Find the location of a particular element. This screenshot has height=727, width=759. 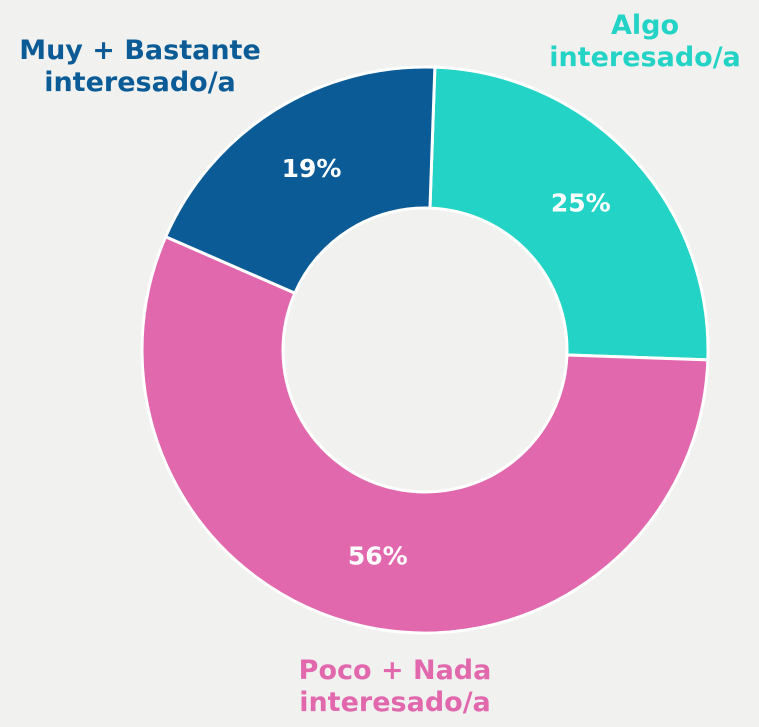

value-label: 56% is located at coordinates (378, 556).